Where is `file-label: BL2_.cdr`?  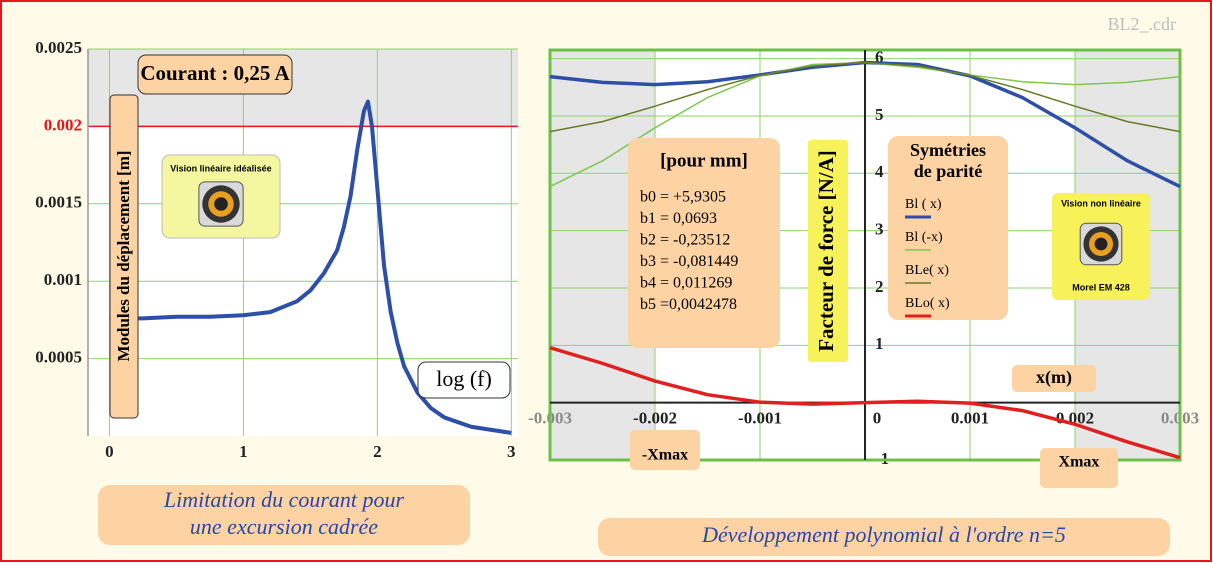
file-label: BL2_.cdr is located at coordinates (1142, 24).